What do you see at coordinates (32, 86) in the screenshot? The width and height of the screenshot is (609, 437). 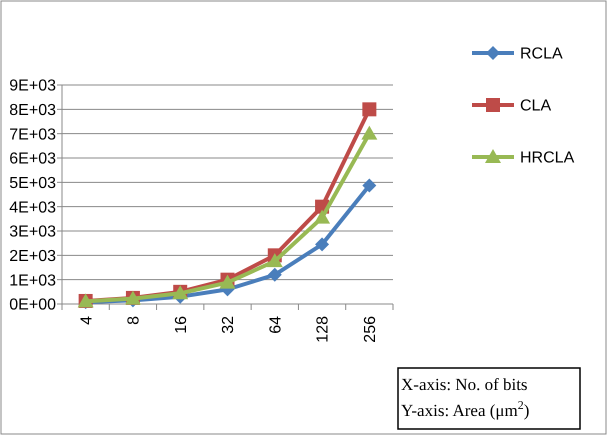 I see `y-tick-label: 9E+03` at bounding box center [32, 86].